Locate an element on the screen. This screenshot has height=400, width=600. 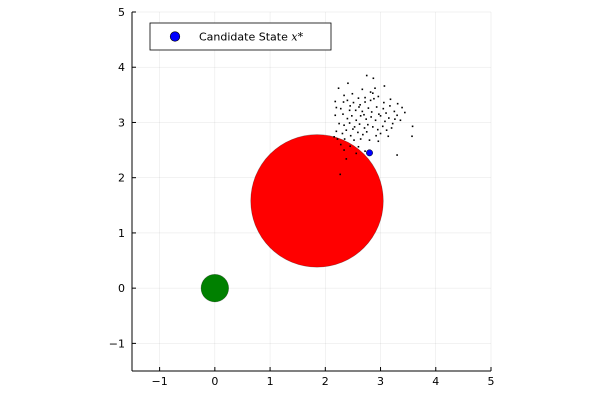
y-tick-label-0: −1 is located at coordinates (117, 343).